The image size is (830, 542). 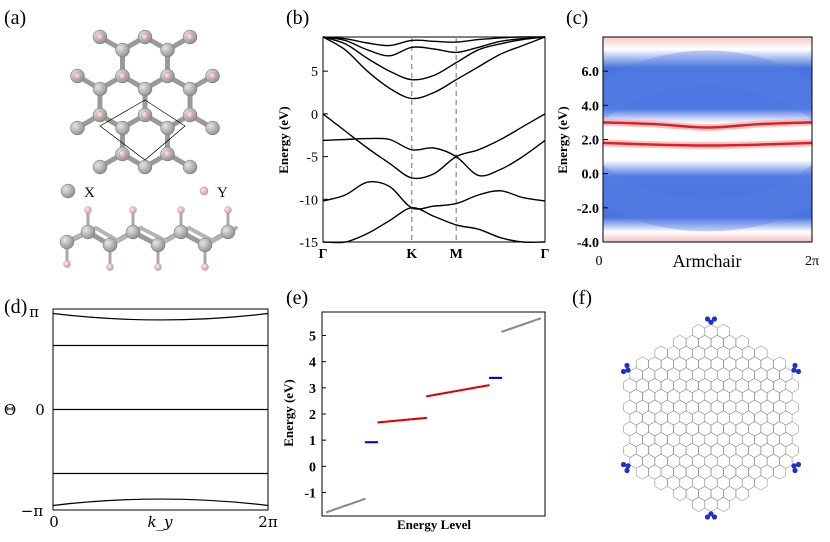 I want to click on wilson-loop-plot: π 0 −π Θ 0 2π k_y, so click(x=141, y=417).